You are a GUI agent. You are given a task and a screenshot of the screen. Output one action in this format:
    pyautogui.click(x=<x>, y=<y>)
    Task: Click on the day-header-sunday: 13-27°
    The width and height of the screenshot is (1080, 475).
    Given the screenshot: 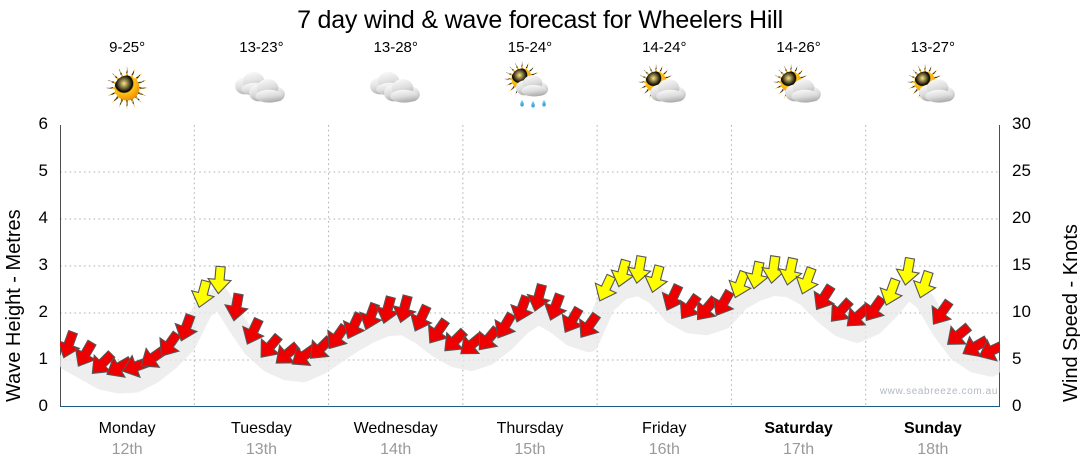 What is the action you would take?
    pyautogui.click(x=933, y=77)
    